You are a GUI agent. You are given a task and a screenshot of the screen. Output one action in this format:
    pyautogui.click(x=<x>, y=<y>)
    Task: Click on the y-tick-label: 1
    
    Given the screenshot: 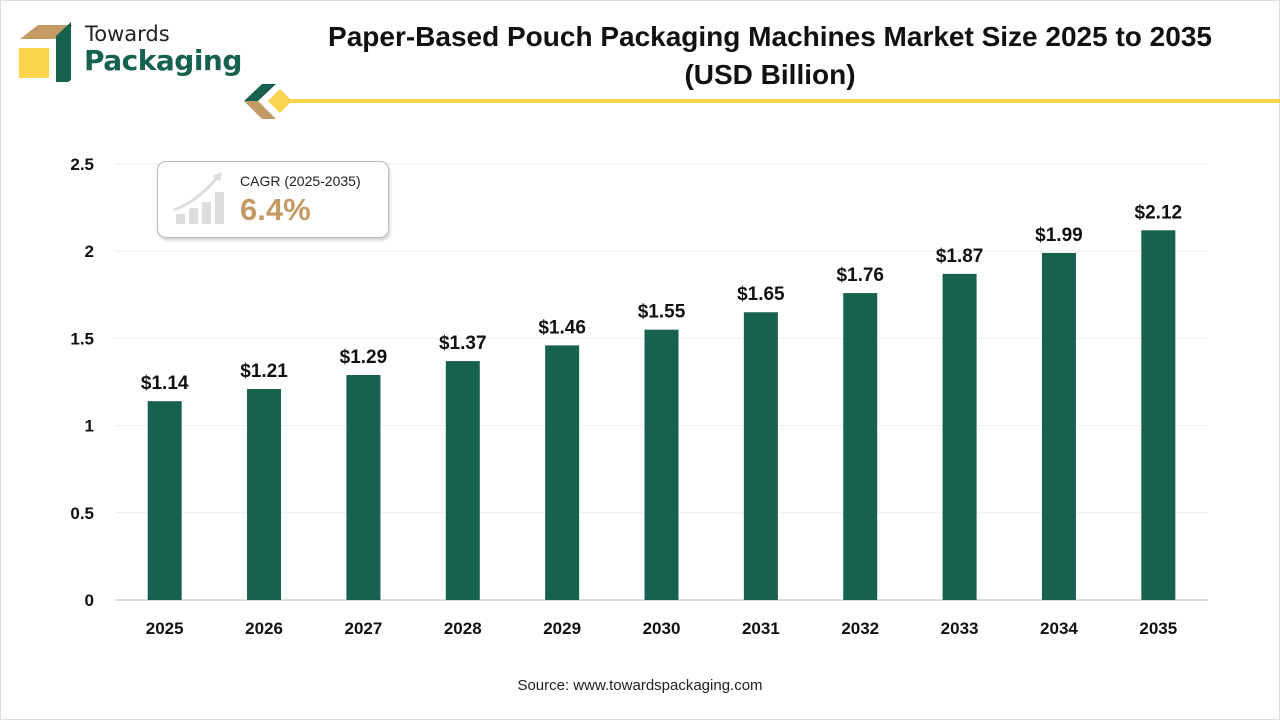 What is the action you would take?
    pyautogui.click(x=89, y=426)
    